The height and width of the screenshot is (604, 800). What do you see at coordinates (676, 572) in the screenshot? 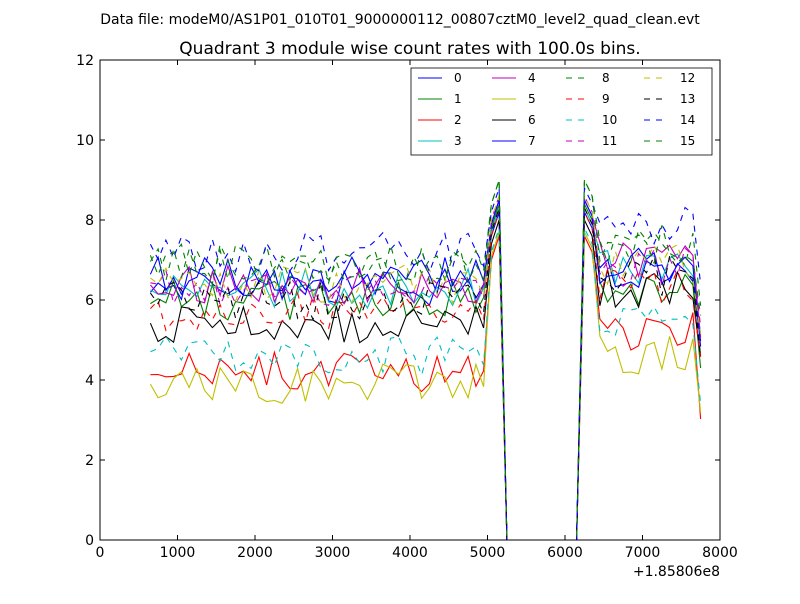
I see `x-offset-label: +1.85806e8` at bounding box center [676, 572].